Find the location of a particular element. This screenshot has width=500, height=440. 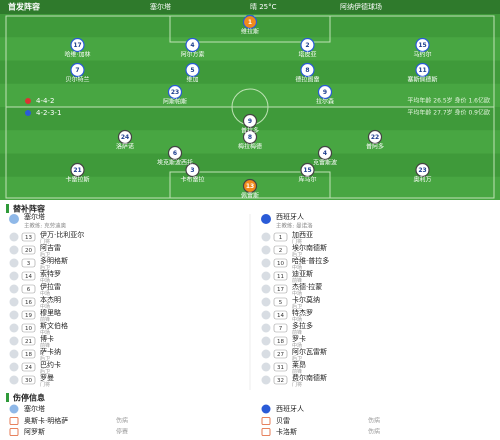

sub-name: 本杰明 is located at coordinates (50, 299).